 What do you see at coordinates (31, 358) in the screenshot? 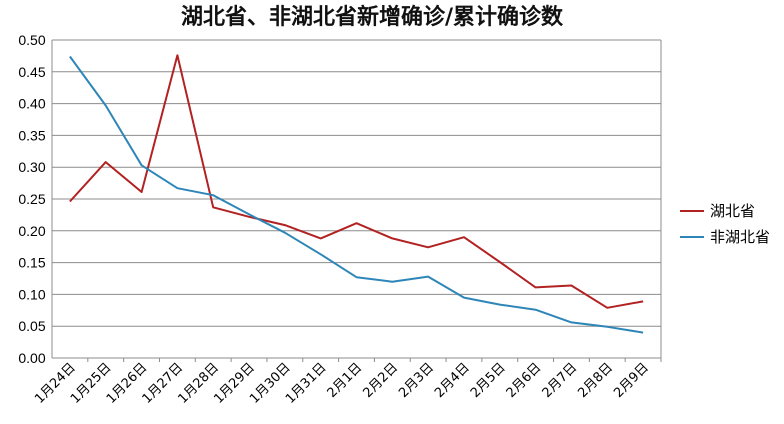
I see `y-tick-label: 0.00` at bounding box center [31, 358].